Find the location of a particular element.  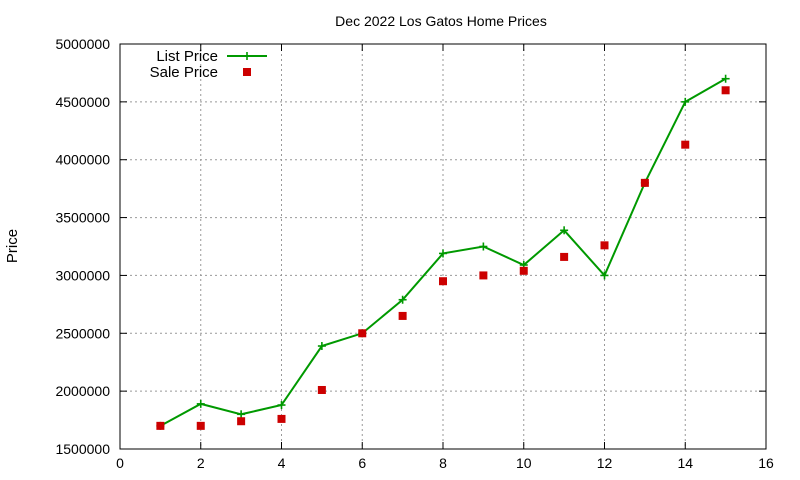

x-tick-label: 10 is located at coordinates (524, 463).